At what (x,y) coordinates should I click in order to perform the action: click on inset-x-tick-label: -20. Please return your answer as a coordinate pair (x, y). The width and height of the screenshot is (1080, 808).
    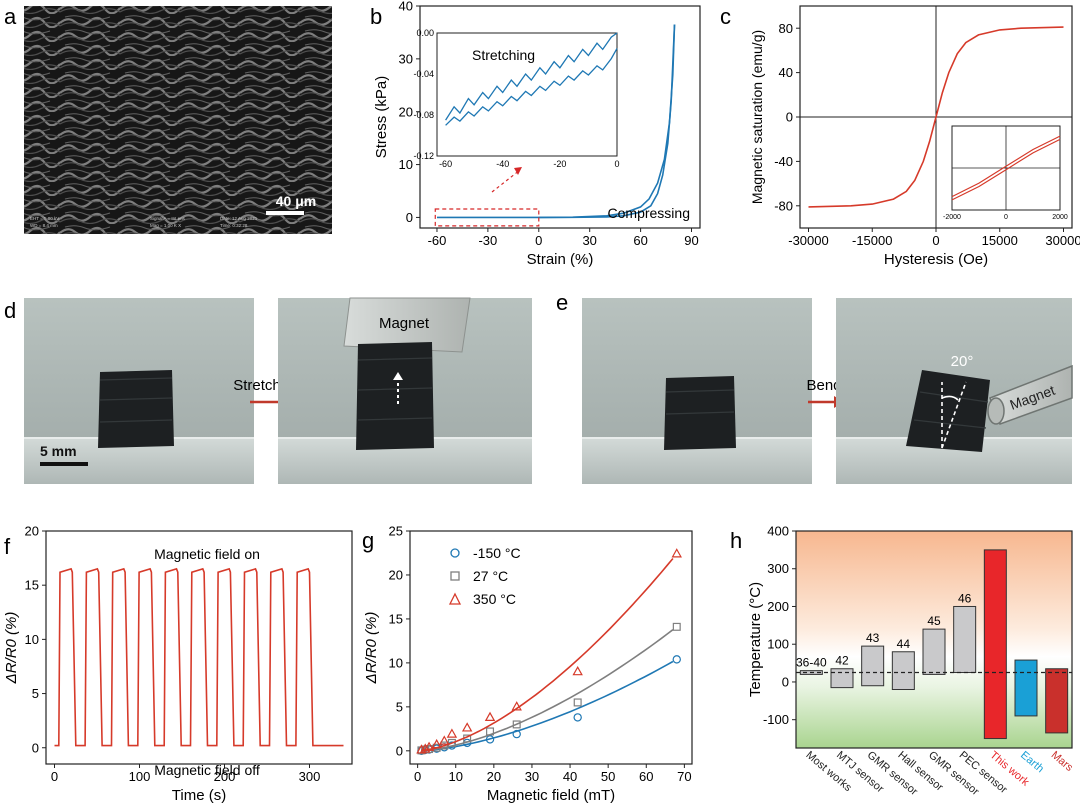
    Looking at the image, I should click on (559, 164).